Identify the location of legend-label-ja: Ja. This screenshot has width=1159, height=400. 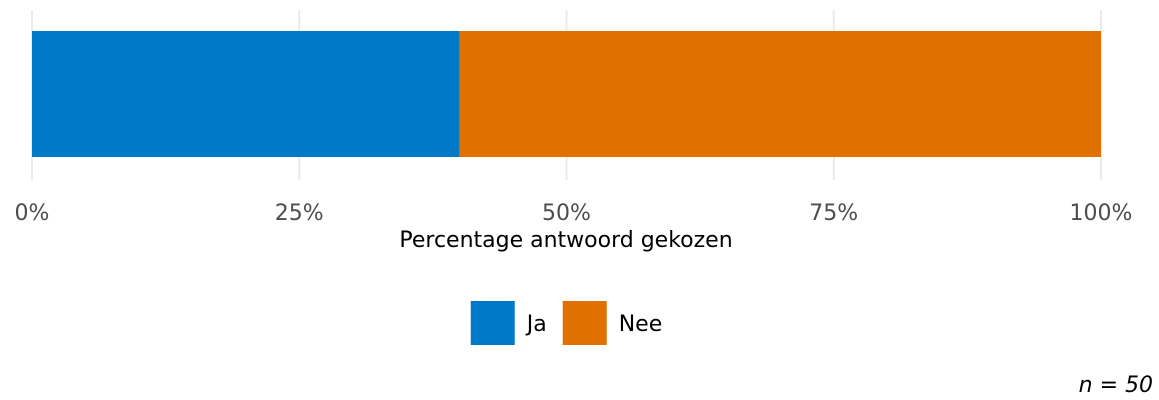
(536, 324).